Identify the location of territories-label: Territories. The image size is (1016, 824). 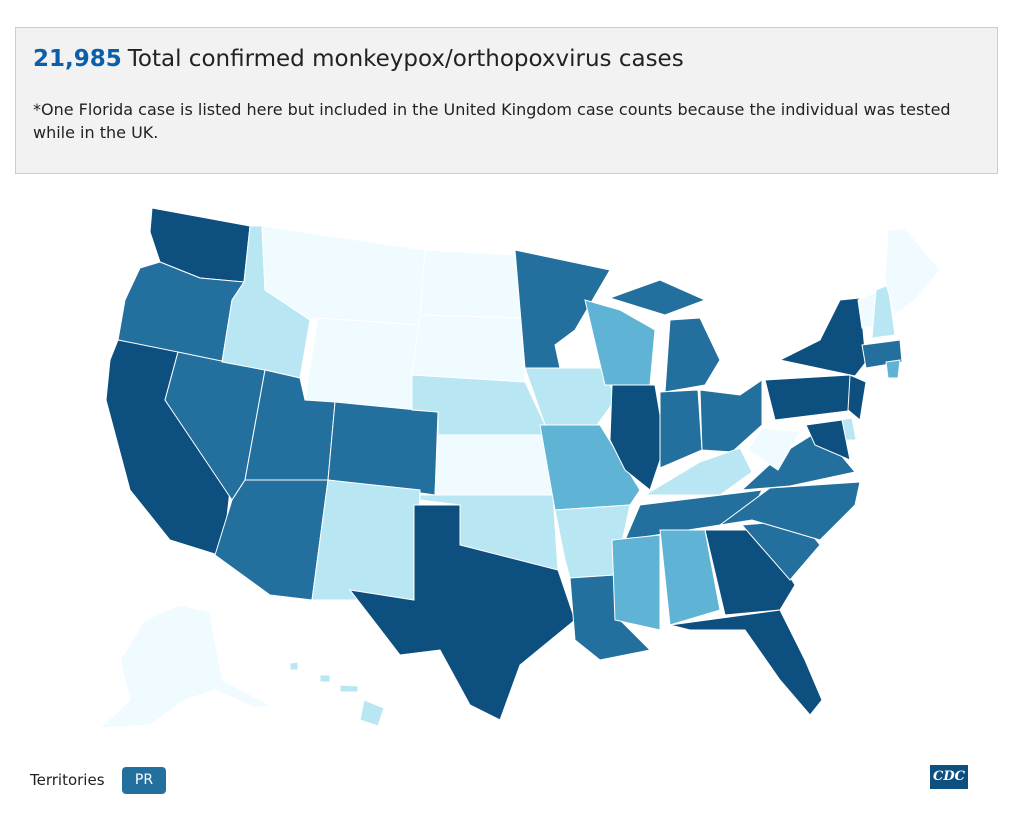
(67, 780).